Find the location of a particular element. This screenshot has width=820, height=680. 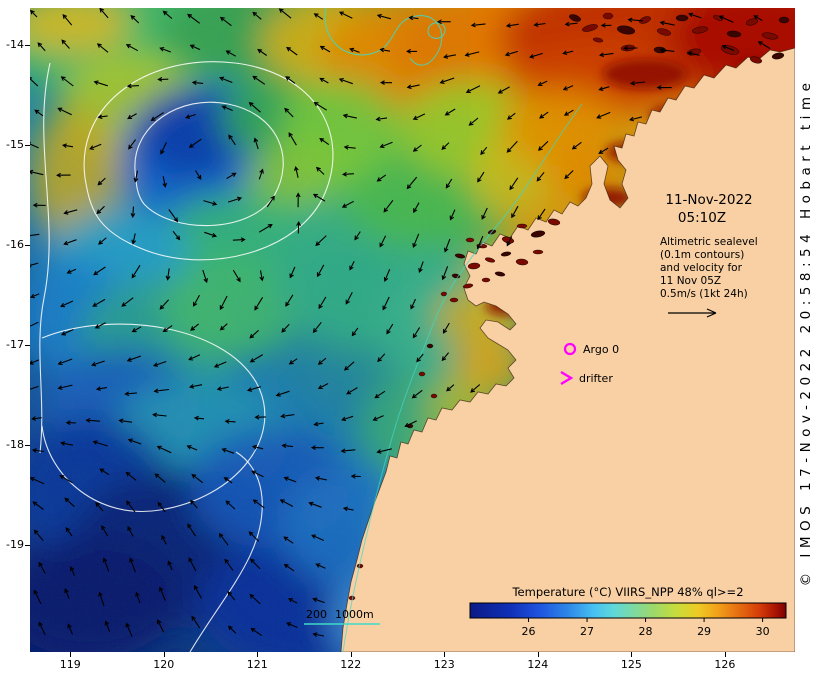

y-axis-tick-label: -14 is located at coordinates (15, 44).